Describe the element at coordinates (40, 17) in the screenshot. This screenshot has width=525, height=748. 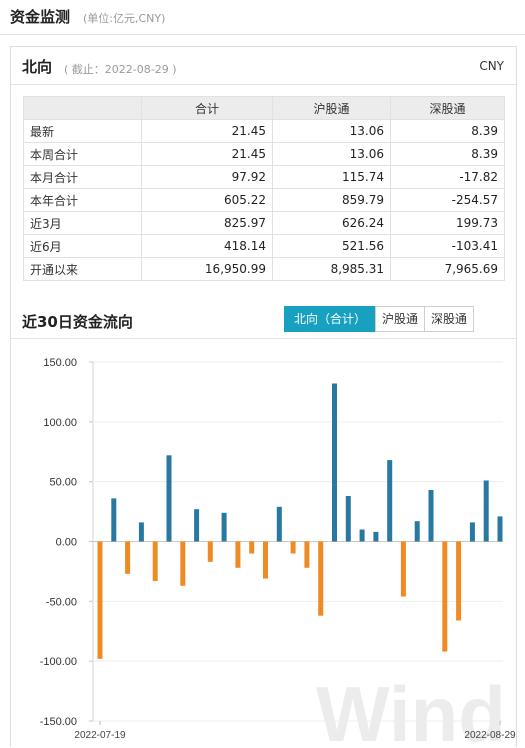
I see `page-title: 资金监测` at that location.